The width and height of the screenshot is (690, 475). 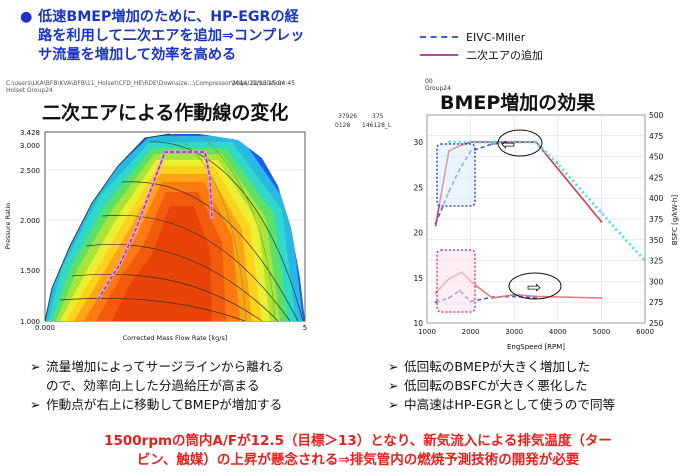 What do you see at coordinates (378, 116) in the screenshot?
I see `source-n4: 375` at bounding box center [378, 116].